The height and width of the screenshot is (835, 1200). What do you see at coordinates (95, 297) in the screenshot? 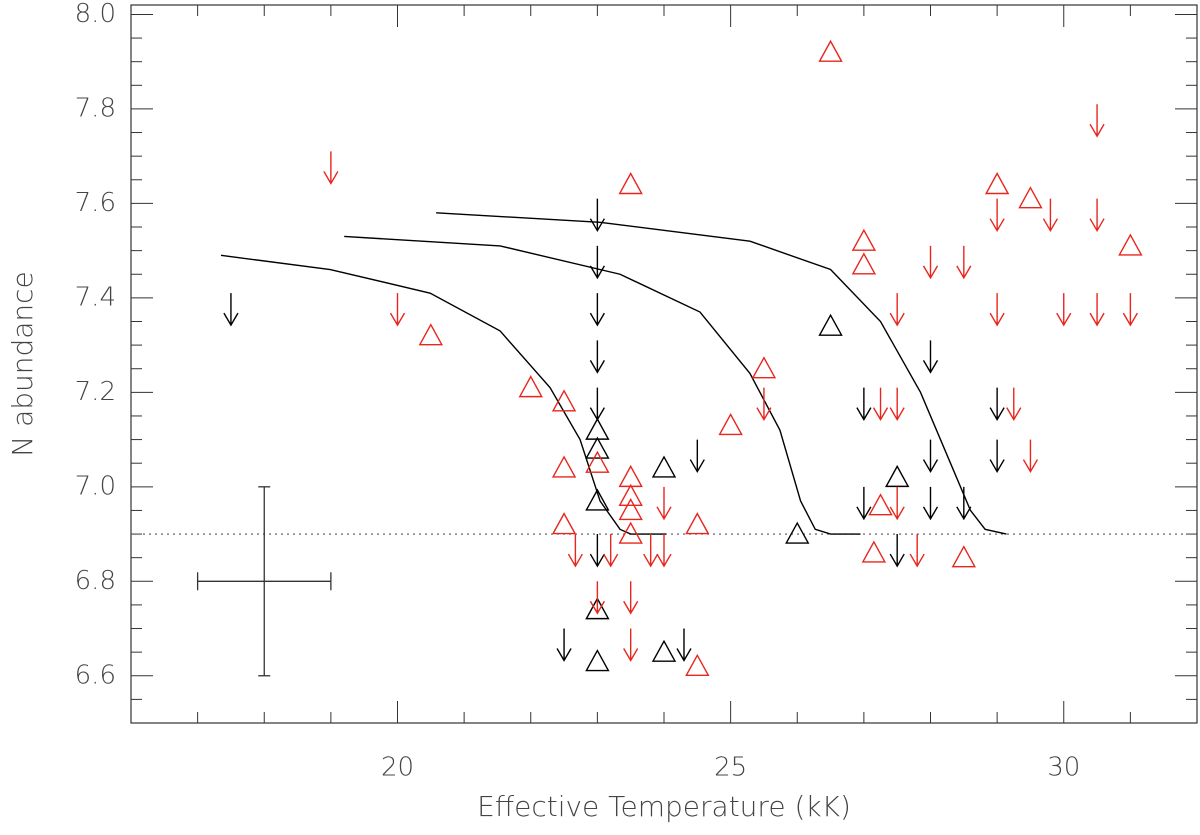
I see `y-tick-label: 7.4` at bounding box center [95, 297].